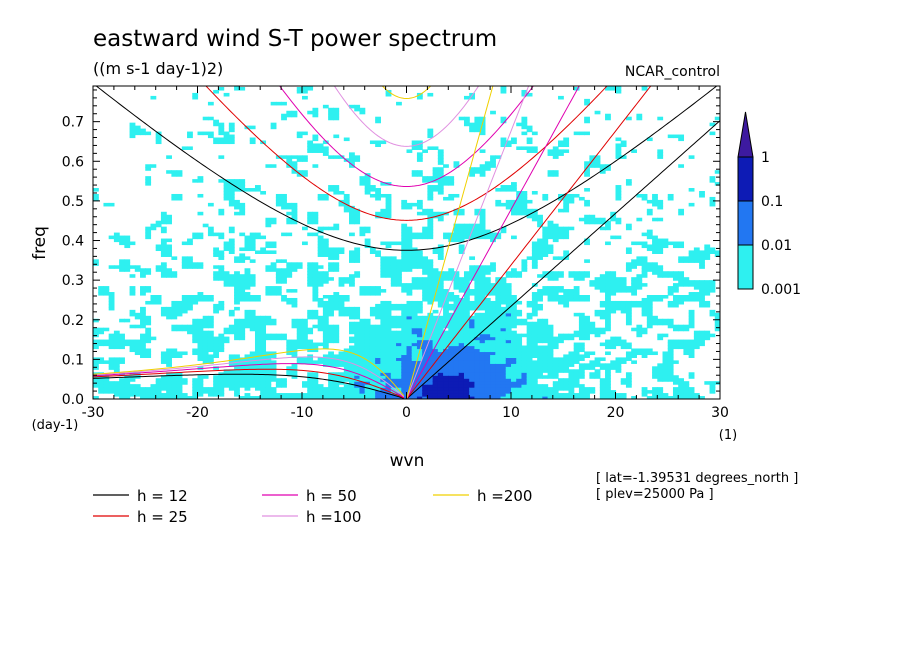  What do you see at coordinates (40, 243) in the screenshot?
I see `y-axis-label: freq` at bounding box center [40, 243].